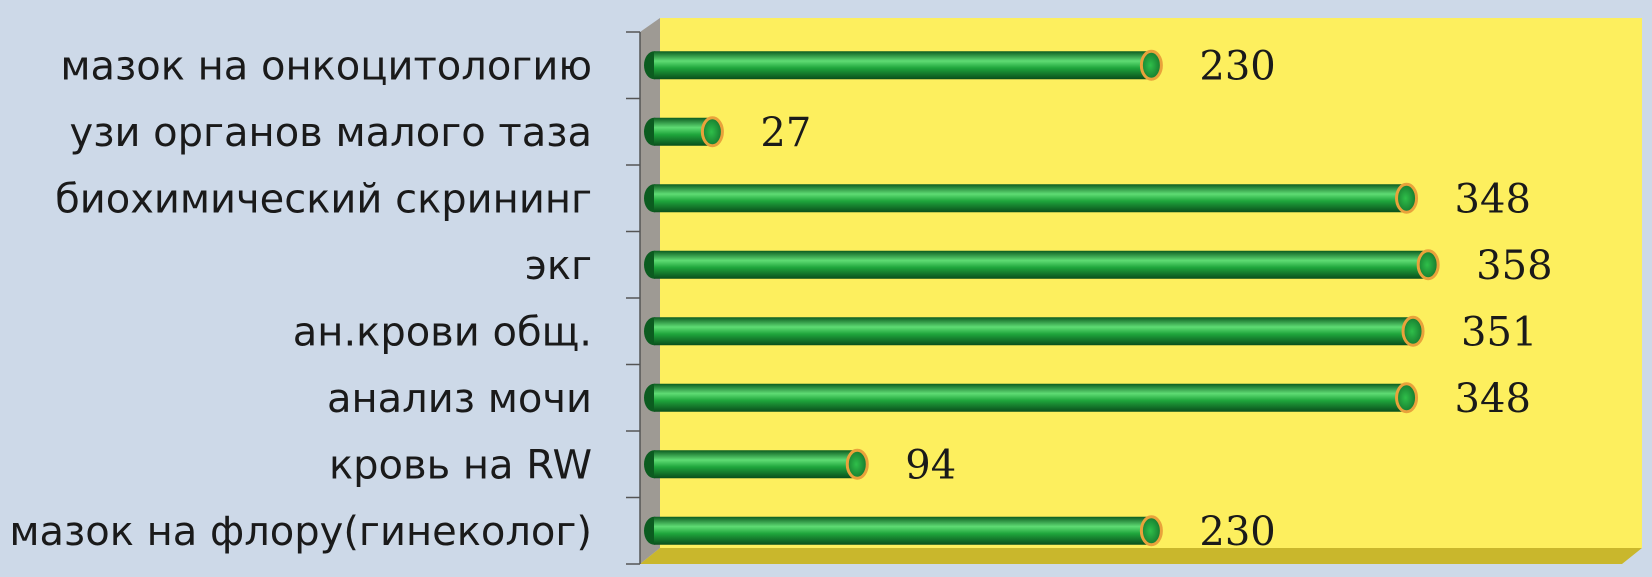 The image size is (1652, 577). I want to click on category-label: мазок на онкоцитологию, so click(326, 66).